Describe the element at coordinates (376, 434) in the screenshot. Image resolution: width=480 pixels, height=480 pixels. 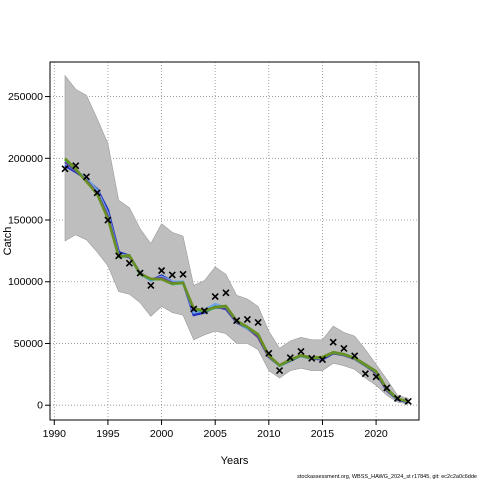
I see `x-tick-label: 2020` at that location.